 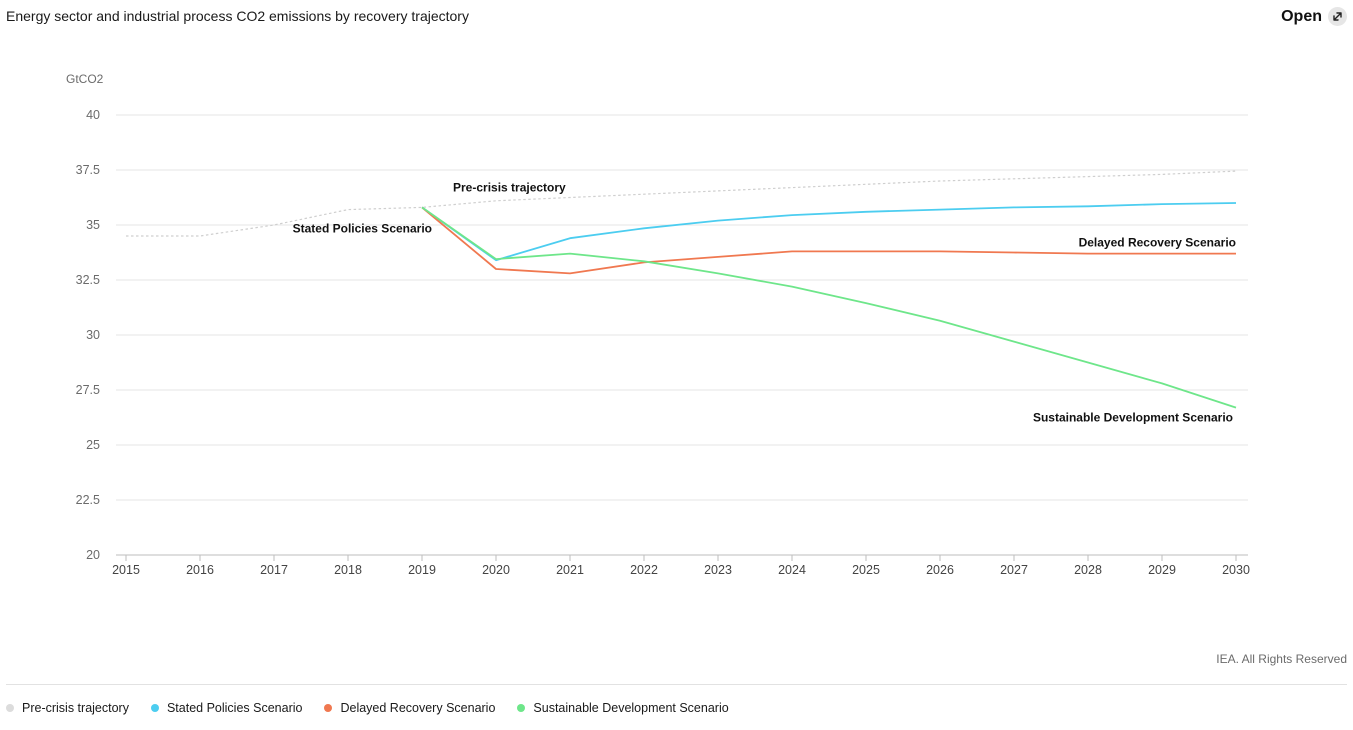 What do you see at coordinates (644, 570) in the screenshot?
I see `x-tick-label: 2022` at bounding box center [644, 570].